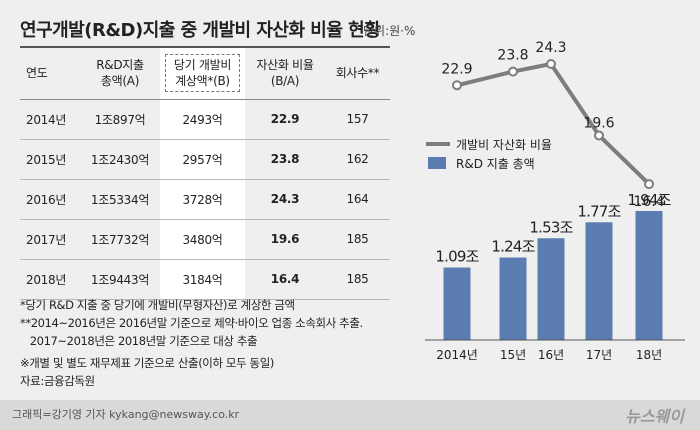 The height and width of the screenshot is (430, 700). I want to click on footnote: ※개별 및 별도 재무제표 기준으로 산출(이하 모두 동일), so click(147, 363).